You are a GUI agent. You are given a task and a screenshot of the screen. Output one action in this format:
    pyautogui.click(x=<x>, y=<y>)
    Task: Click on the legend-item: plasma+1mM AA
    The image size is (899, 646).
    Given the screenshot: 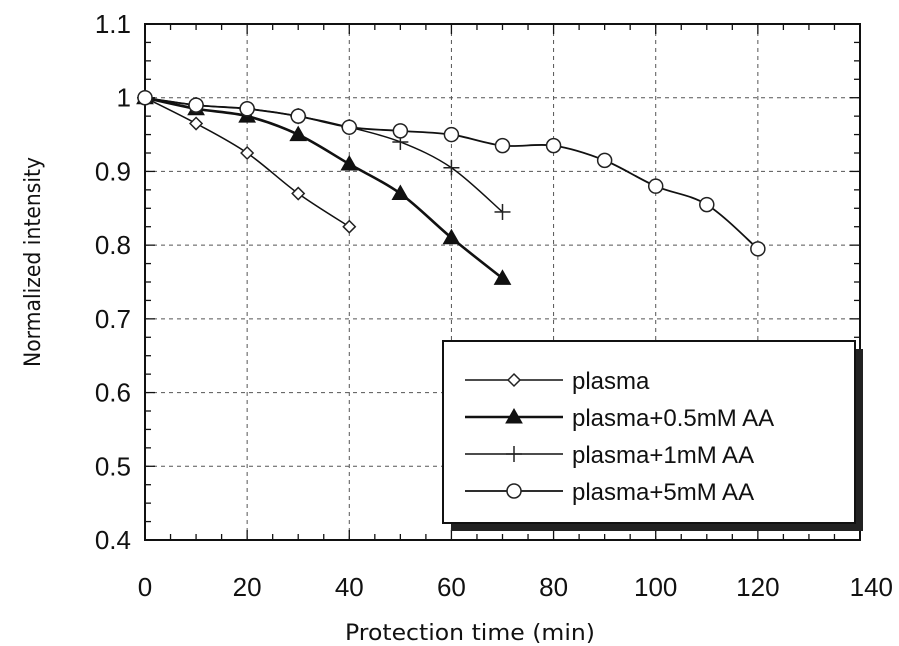 What is the action you would take?
    pyautogui.click(x=609, y=455)
    